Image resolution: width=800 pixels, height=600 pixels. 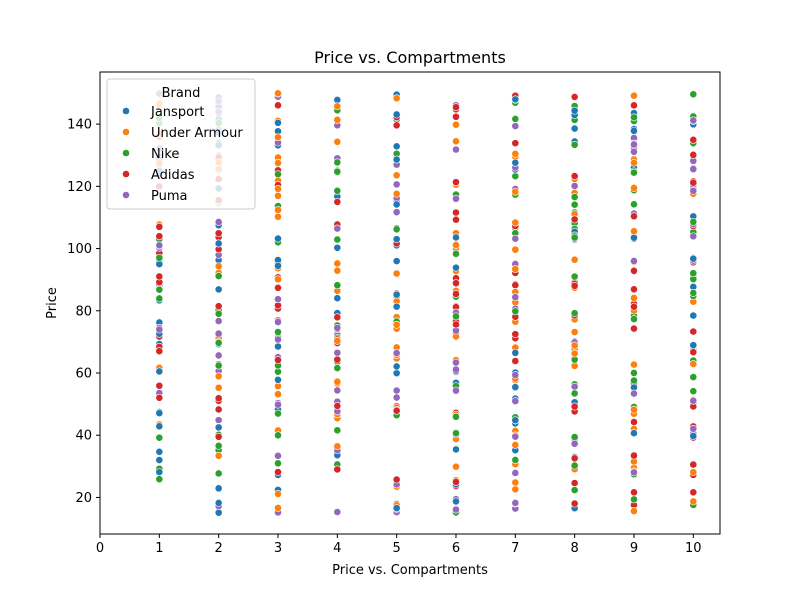 What do you see at coordinates (83, 312) in the screenshot?
I see `y-axis-ticks: 20 40 60 80 100 120 140` at bounding box center [83, 312].